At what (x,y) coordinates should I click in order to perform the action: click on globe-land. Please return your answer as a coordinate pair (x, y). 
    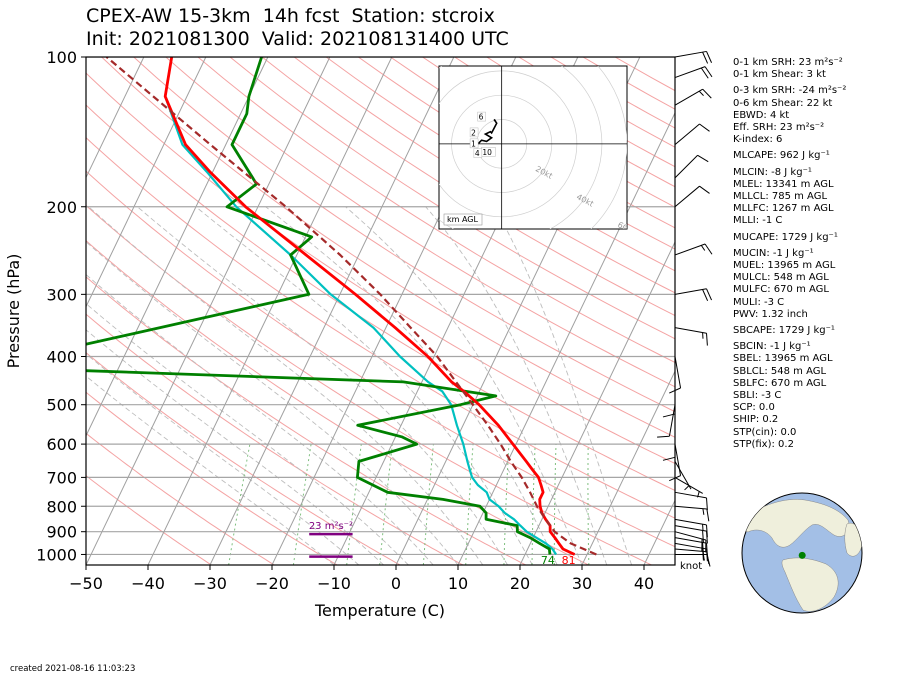
    Looking at the image, I should click on (802, 555).